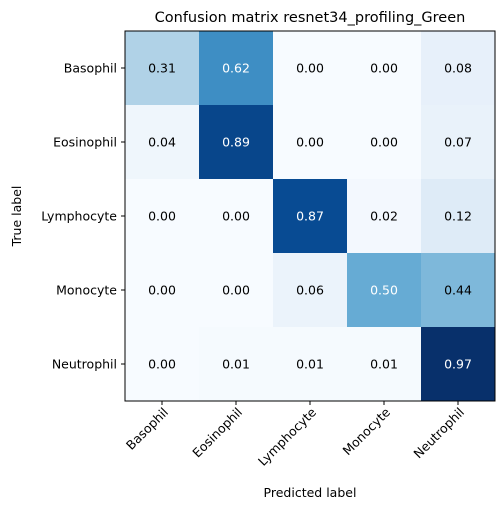  Describe the element at coordinates (86, 290) in the screenshot. I see `y-tick-label: Monocyte` at that location.